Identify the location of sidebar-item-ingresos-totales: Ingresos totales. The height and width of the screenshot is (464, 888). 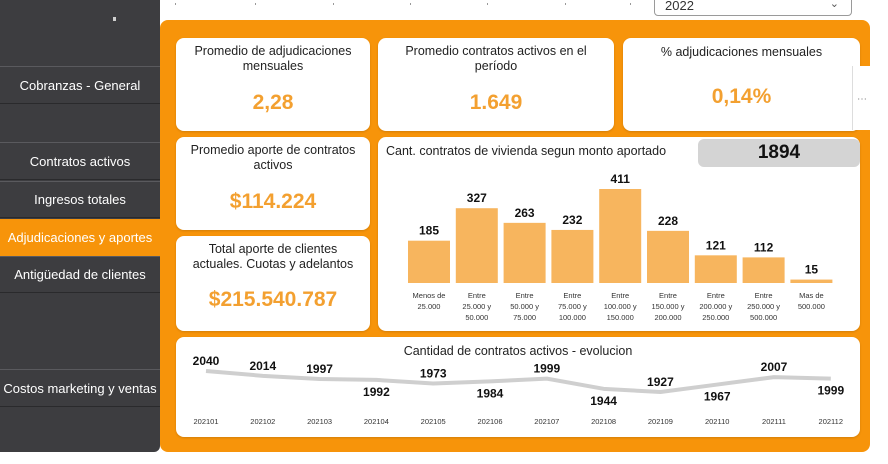
(80, 199).